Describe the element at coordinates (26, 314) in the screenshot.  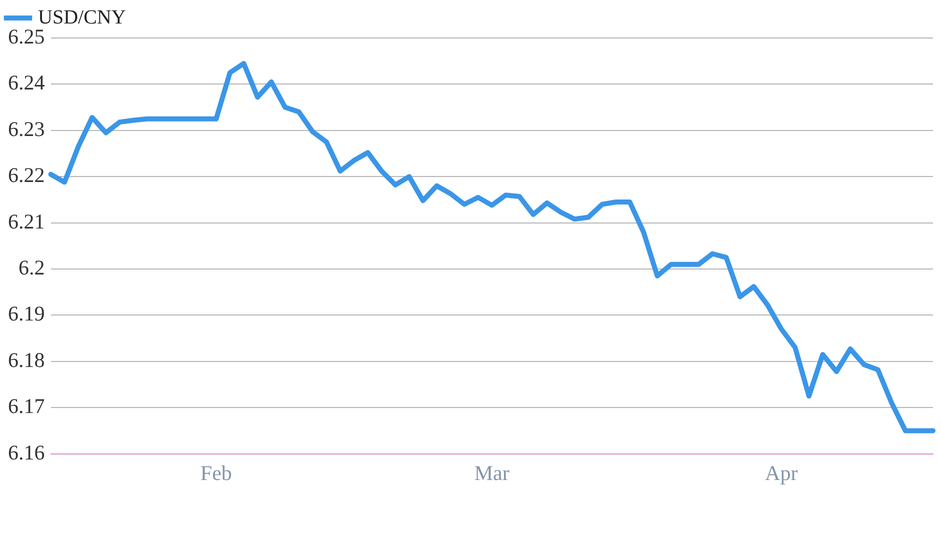
I see `y-tick-label: 6.19` at that location.